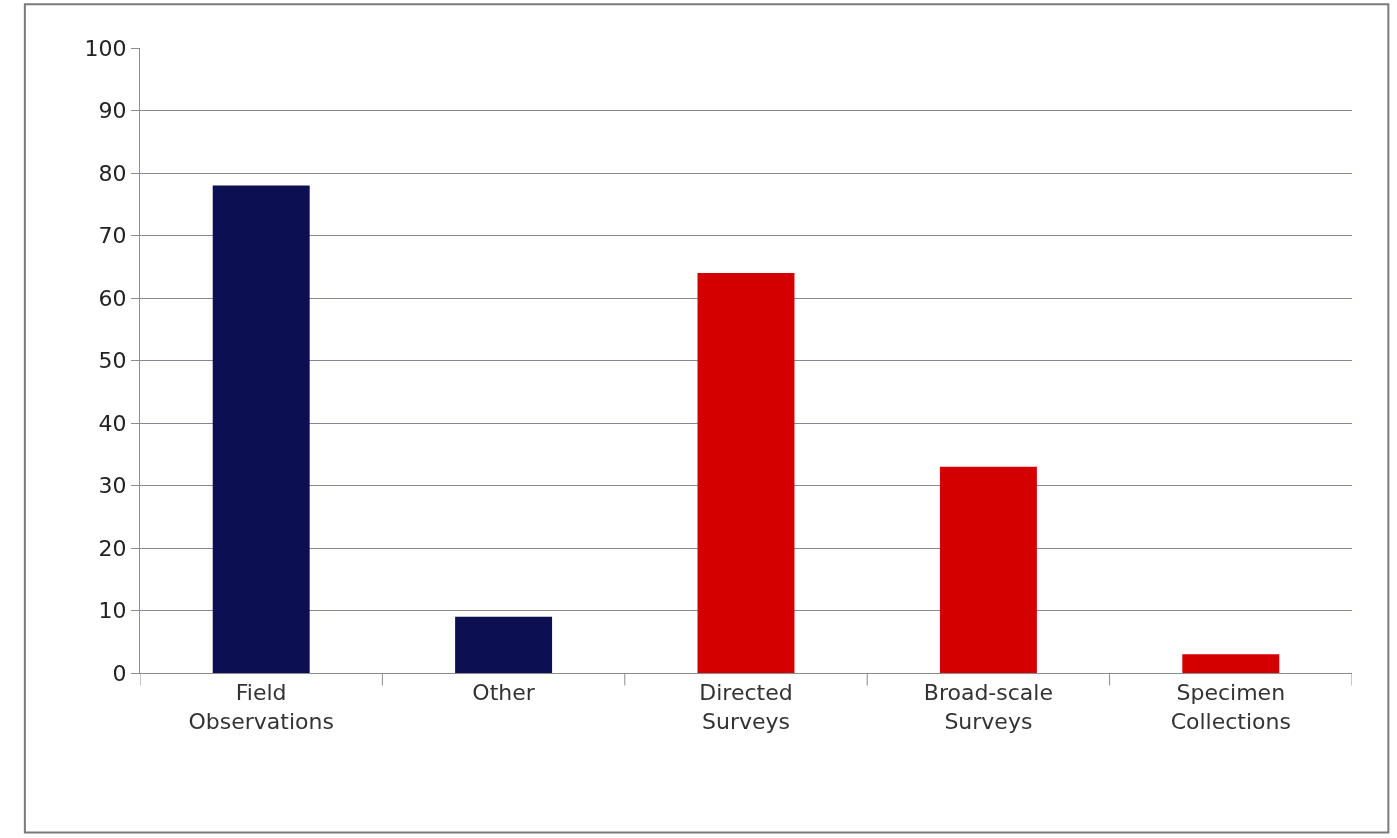  Describe the element at coordinates (112, 236) in the screenshot. I see `y-tick-label: 70` at that location.